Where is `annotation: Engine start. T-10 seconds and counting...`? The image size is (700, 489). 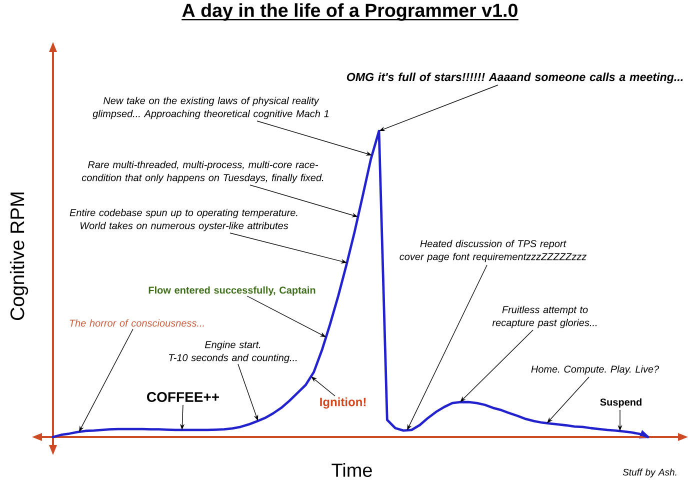 annotation: Engine start. T-10 seconds and counting... is located at coordinates (233, 352).